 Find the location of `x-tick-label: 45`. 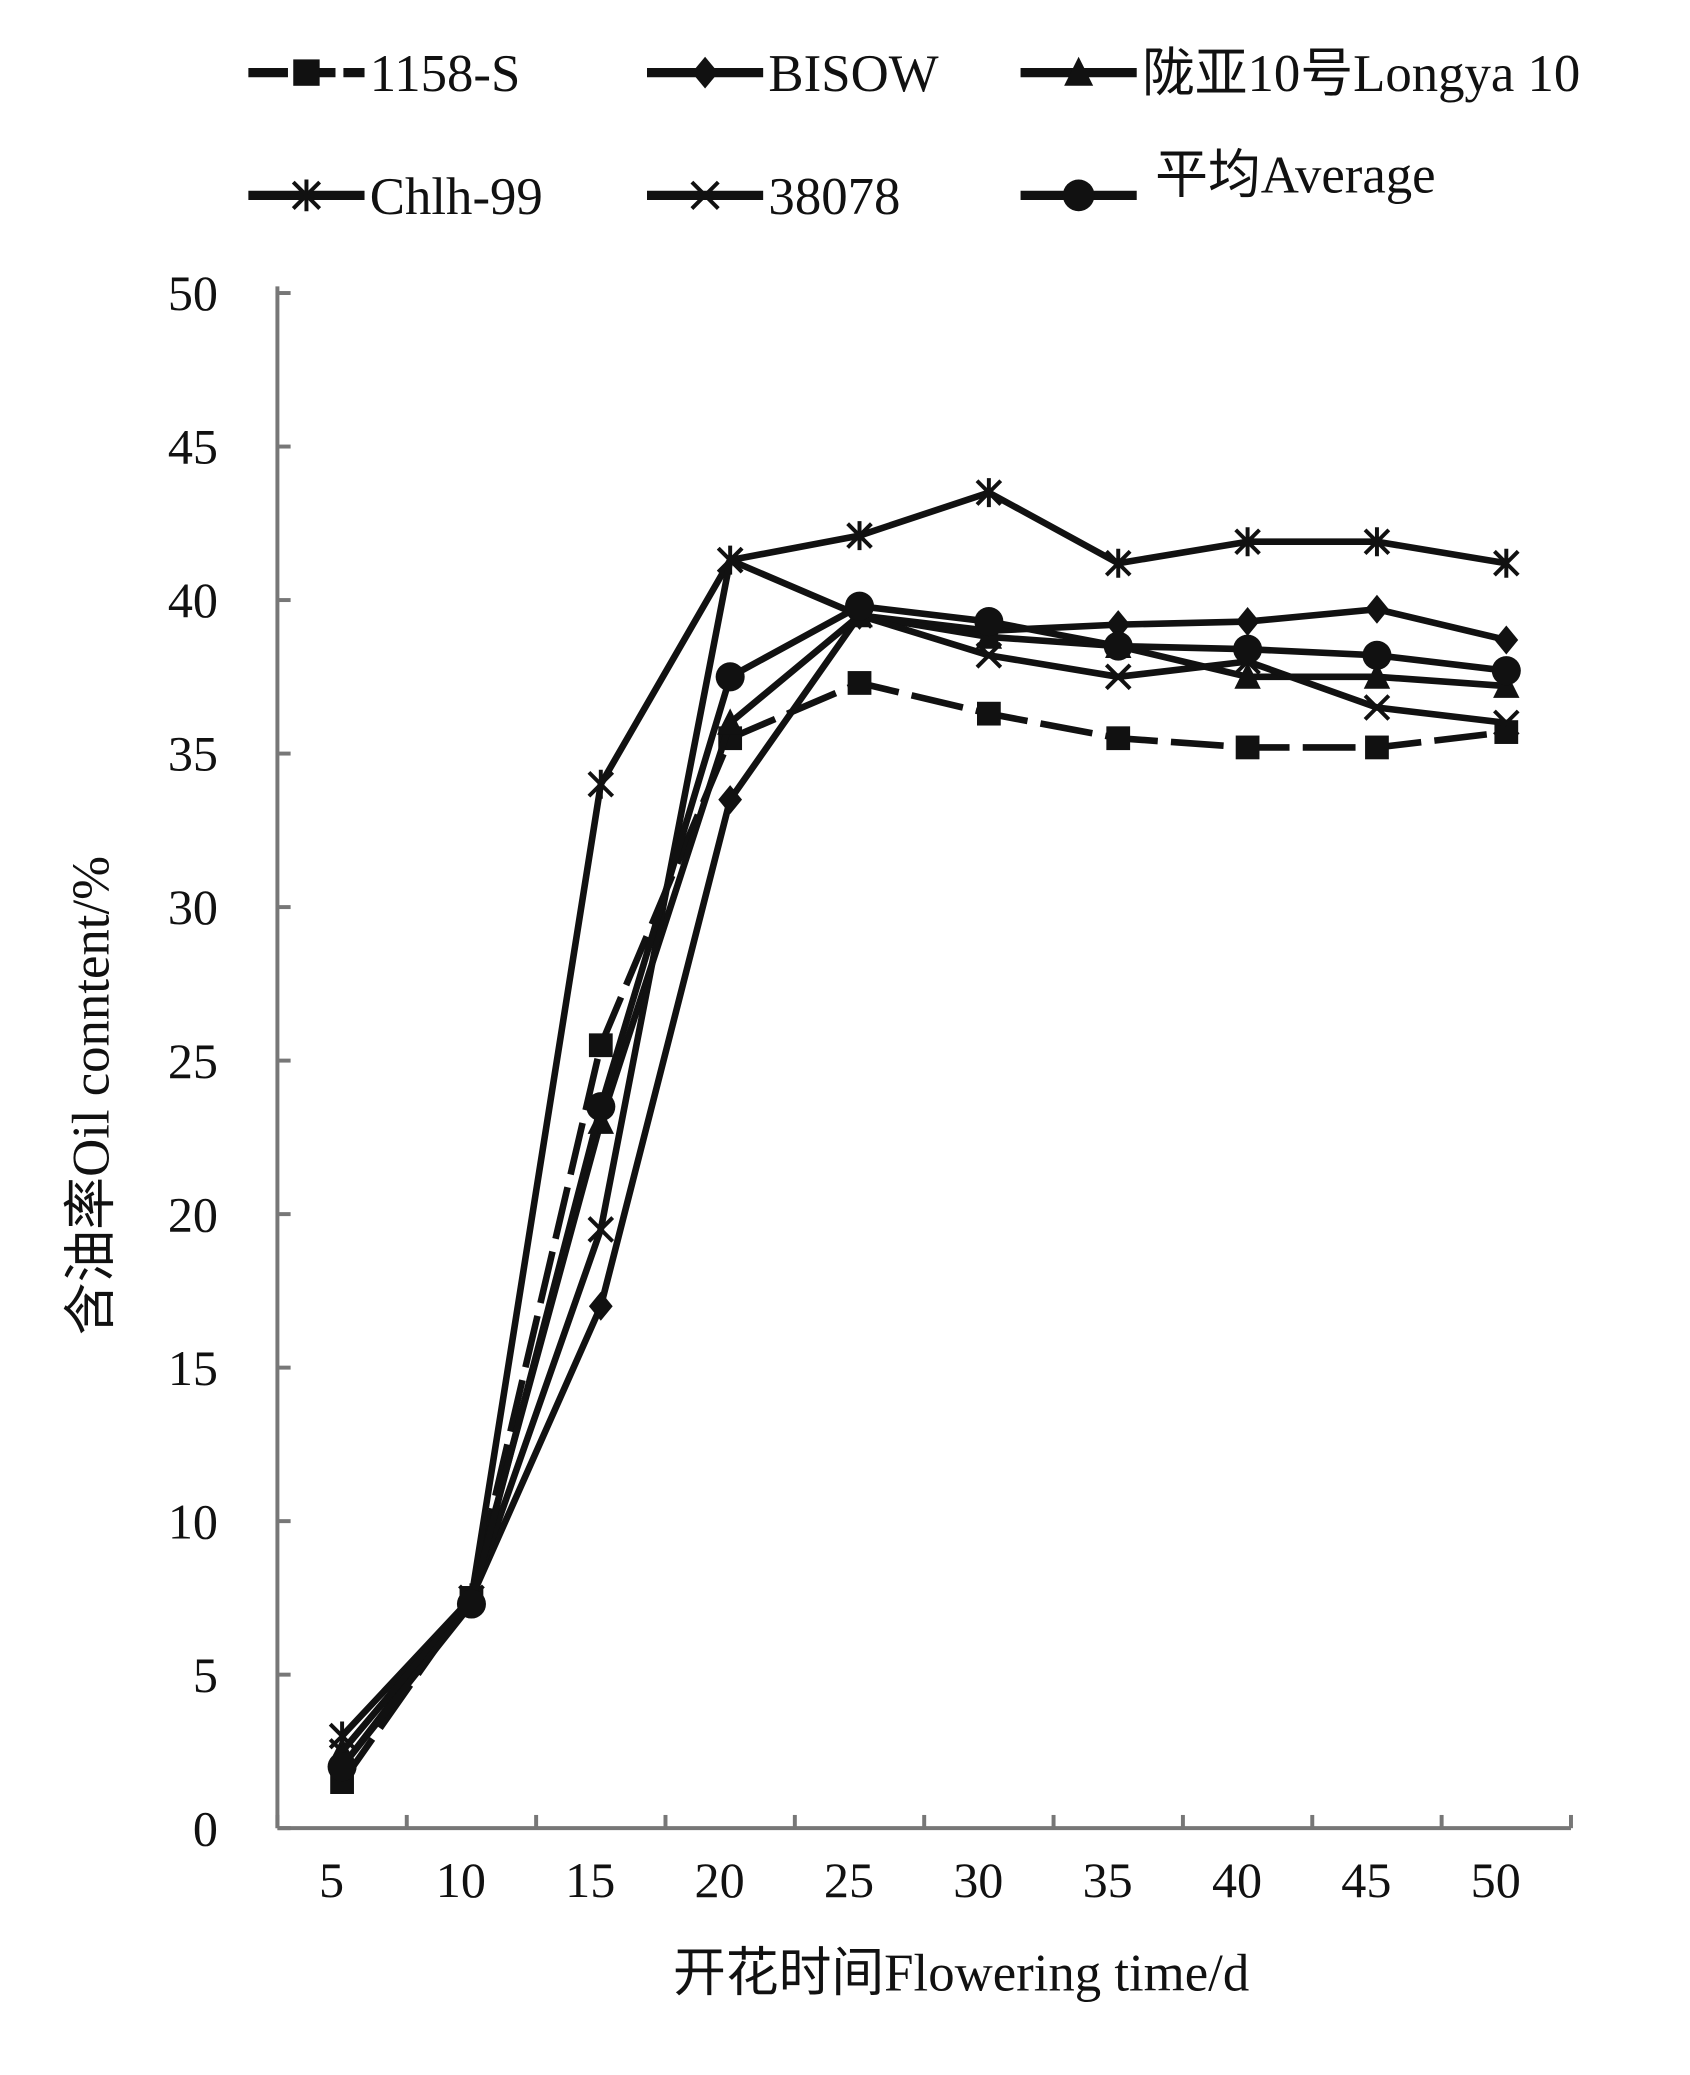

x-tick-label: 45 is located at coordinates (1366, 1880).